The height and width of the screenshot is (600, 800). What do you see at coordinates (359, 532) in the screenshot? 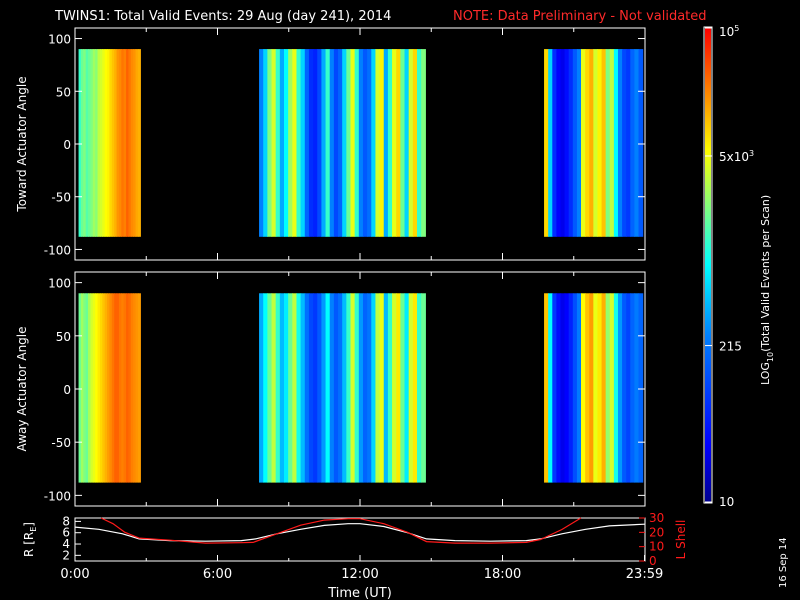
I see `r-series-line` at bounding box center [359, 532].